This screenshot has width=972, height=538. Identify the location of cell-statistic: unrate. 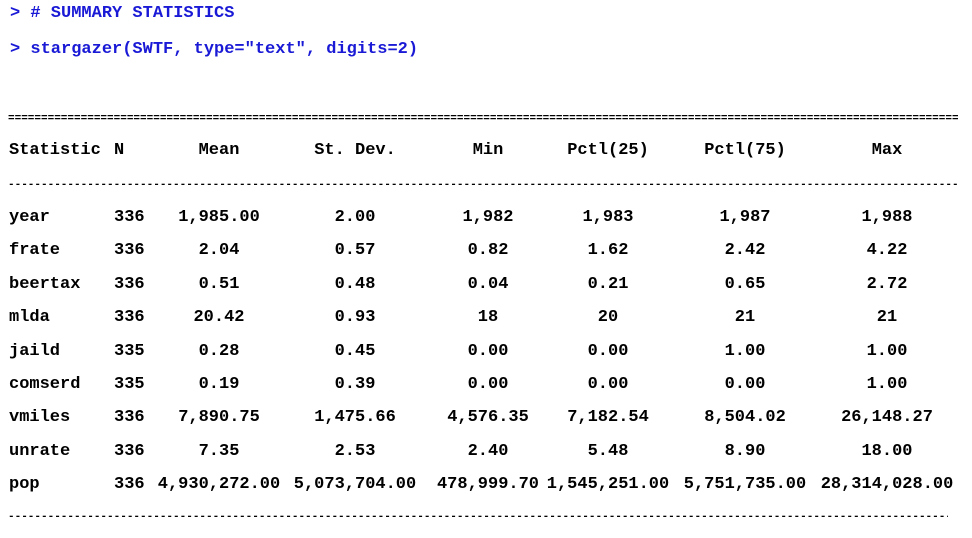
(40, 451).